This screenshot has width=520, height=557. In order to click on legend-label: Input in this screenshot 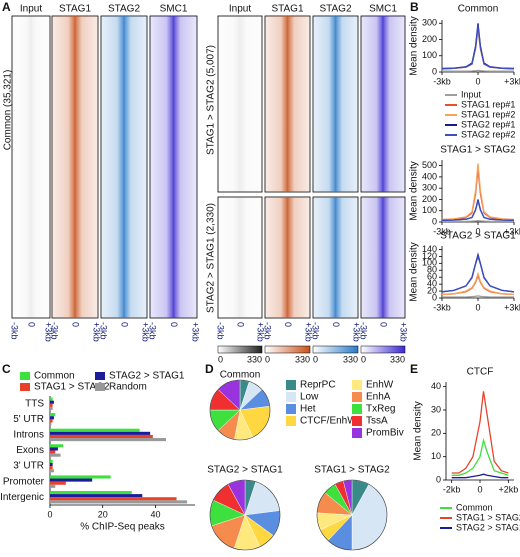, I will do `click(471, 94)`.